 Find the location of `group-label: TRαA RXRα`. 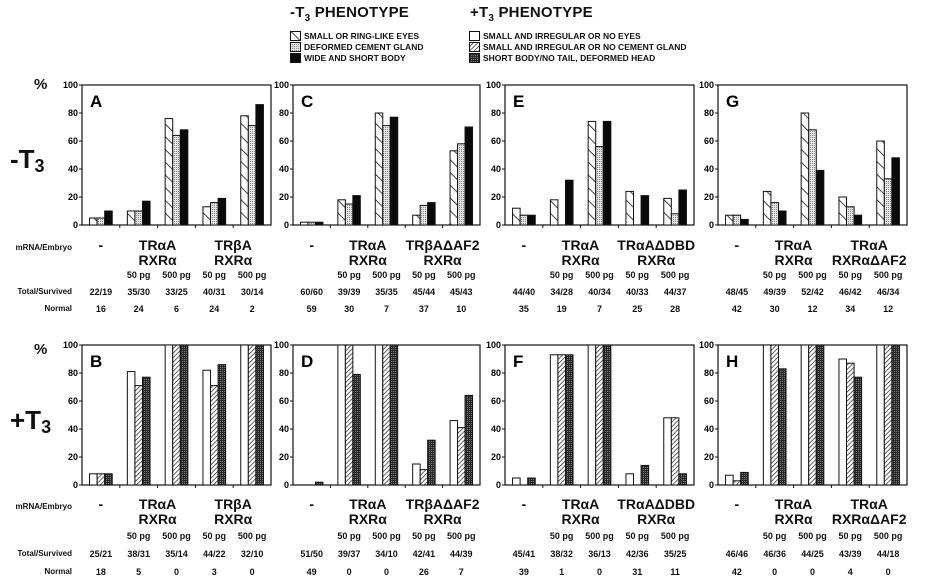

group-label: TRαA RXRα is located at coordinates (368, 512).